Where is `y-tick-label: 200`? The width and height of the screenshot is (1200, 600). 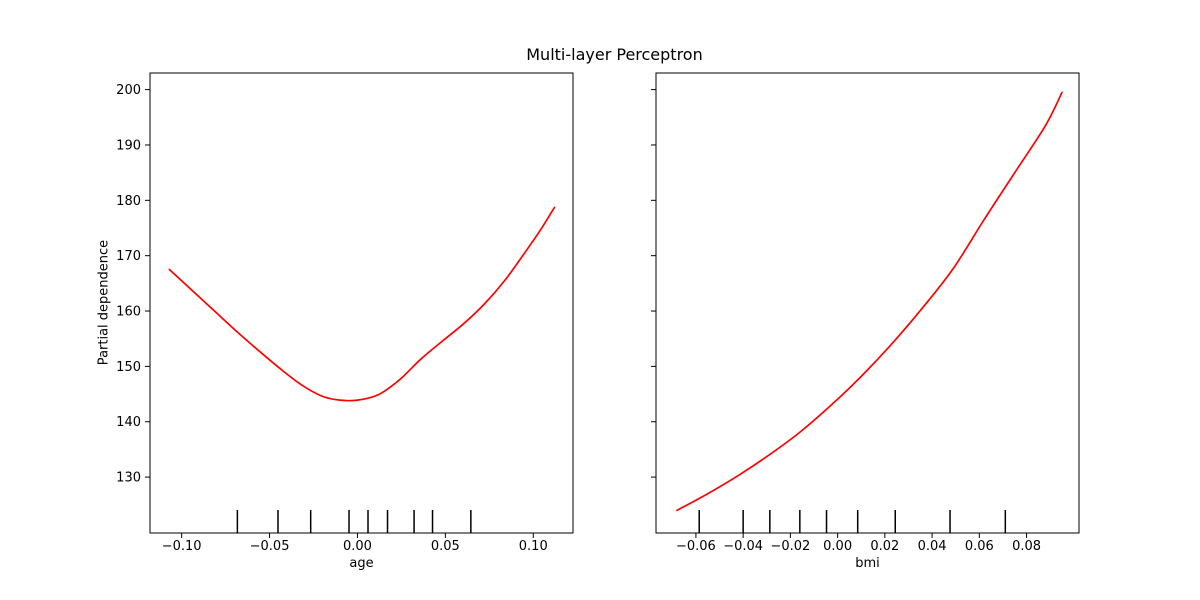 y-tick-label: 200 is located at coordinates (128, 90).